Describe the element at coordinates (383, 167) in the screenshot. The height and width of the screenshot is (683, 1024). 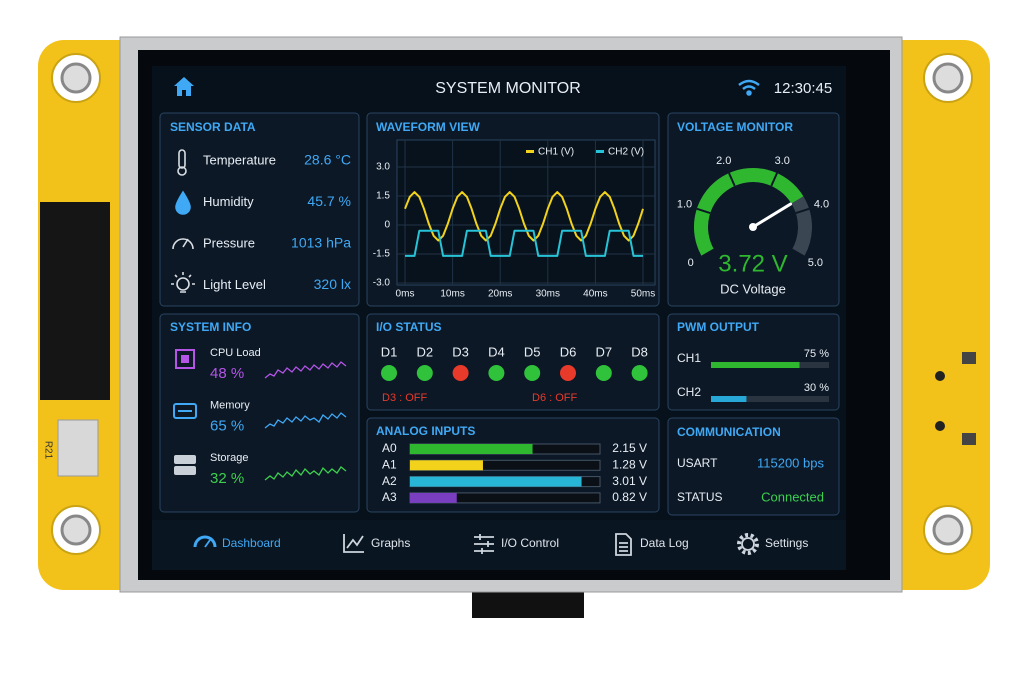
I see `y-tick-label: 3.0` at that location.